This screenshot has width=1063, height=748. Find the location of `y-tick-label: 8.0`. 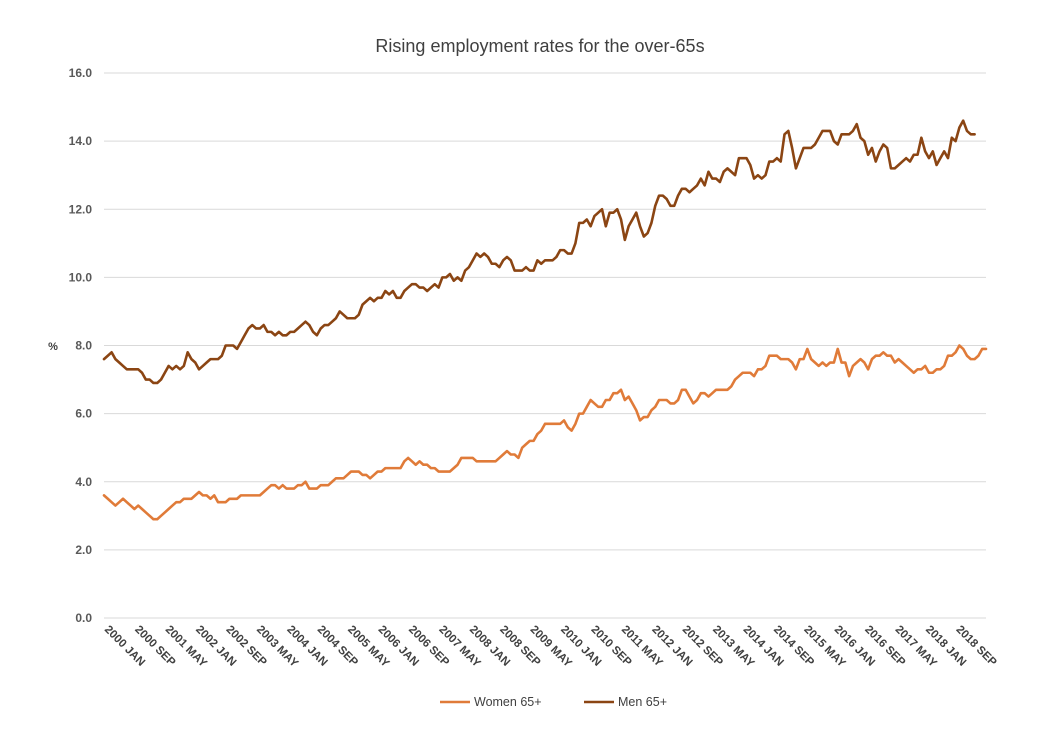

y-tick-label: 8.0 is located at coordinates (83, 346).